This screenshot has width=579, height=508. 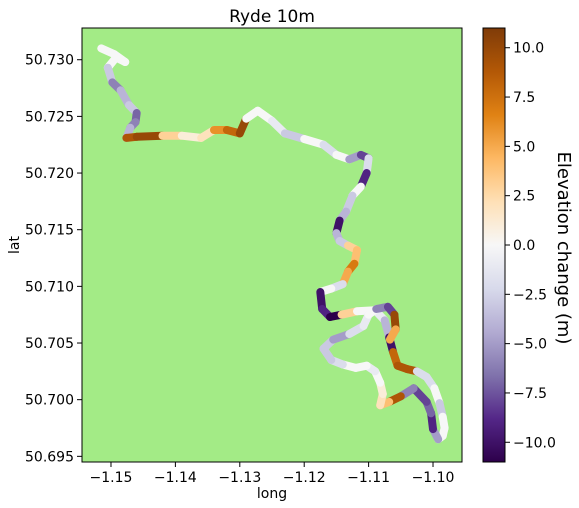 What do you see at coordinates (494, 245) in the screenshot?
I see `colorbar` at bounding box center [494, 245].